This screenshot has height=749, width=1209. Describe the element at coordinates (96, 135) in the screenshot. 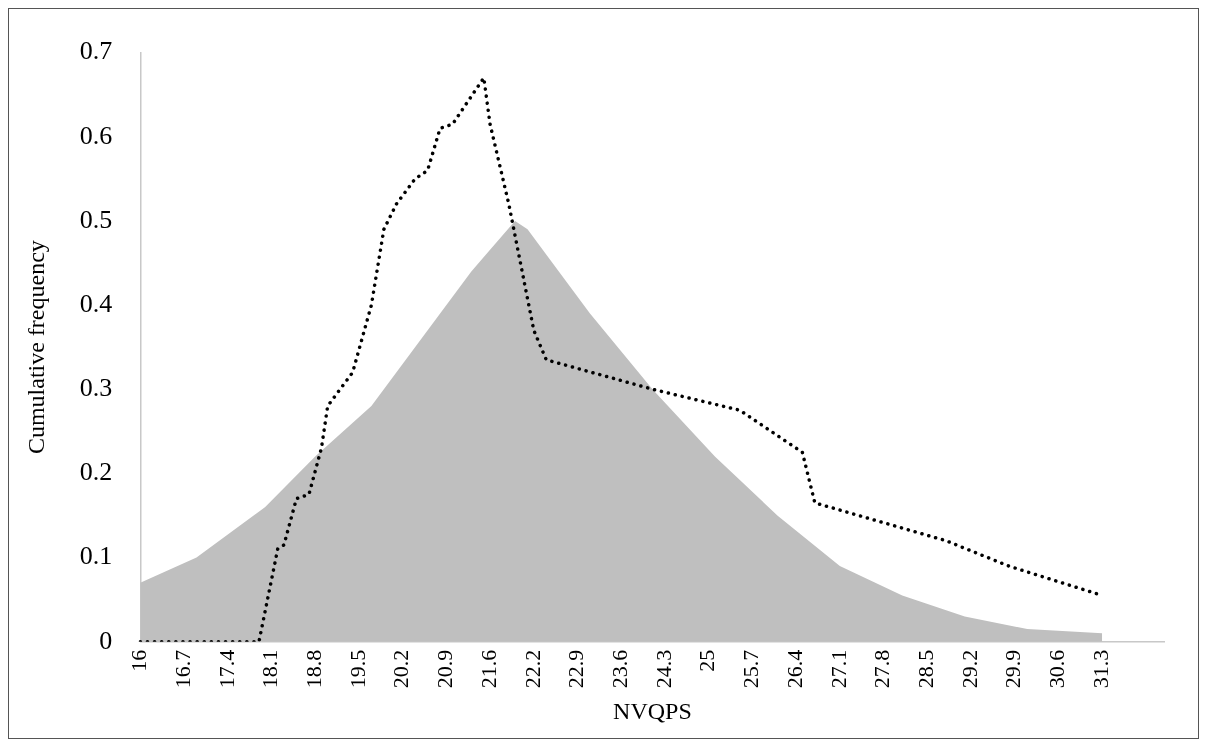

I see `y-tick-label: 0.6` at that location.